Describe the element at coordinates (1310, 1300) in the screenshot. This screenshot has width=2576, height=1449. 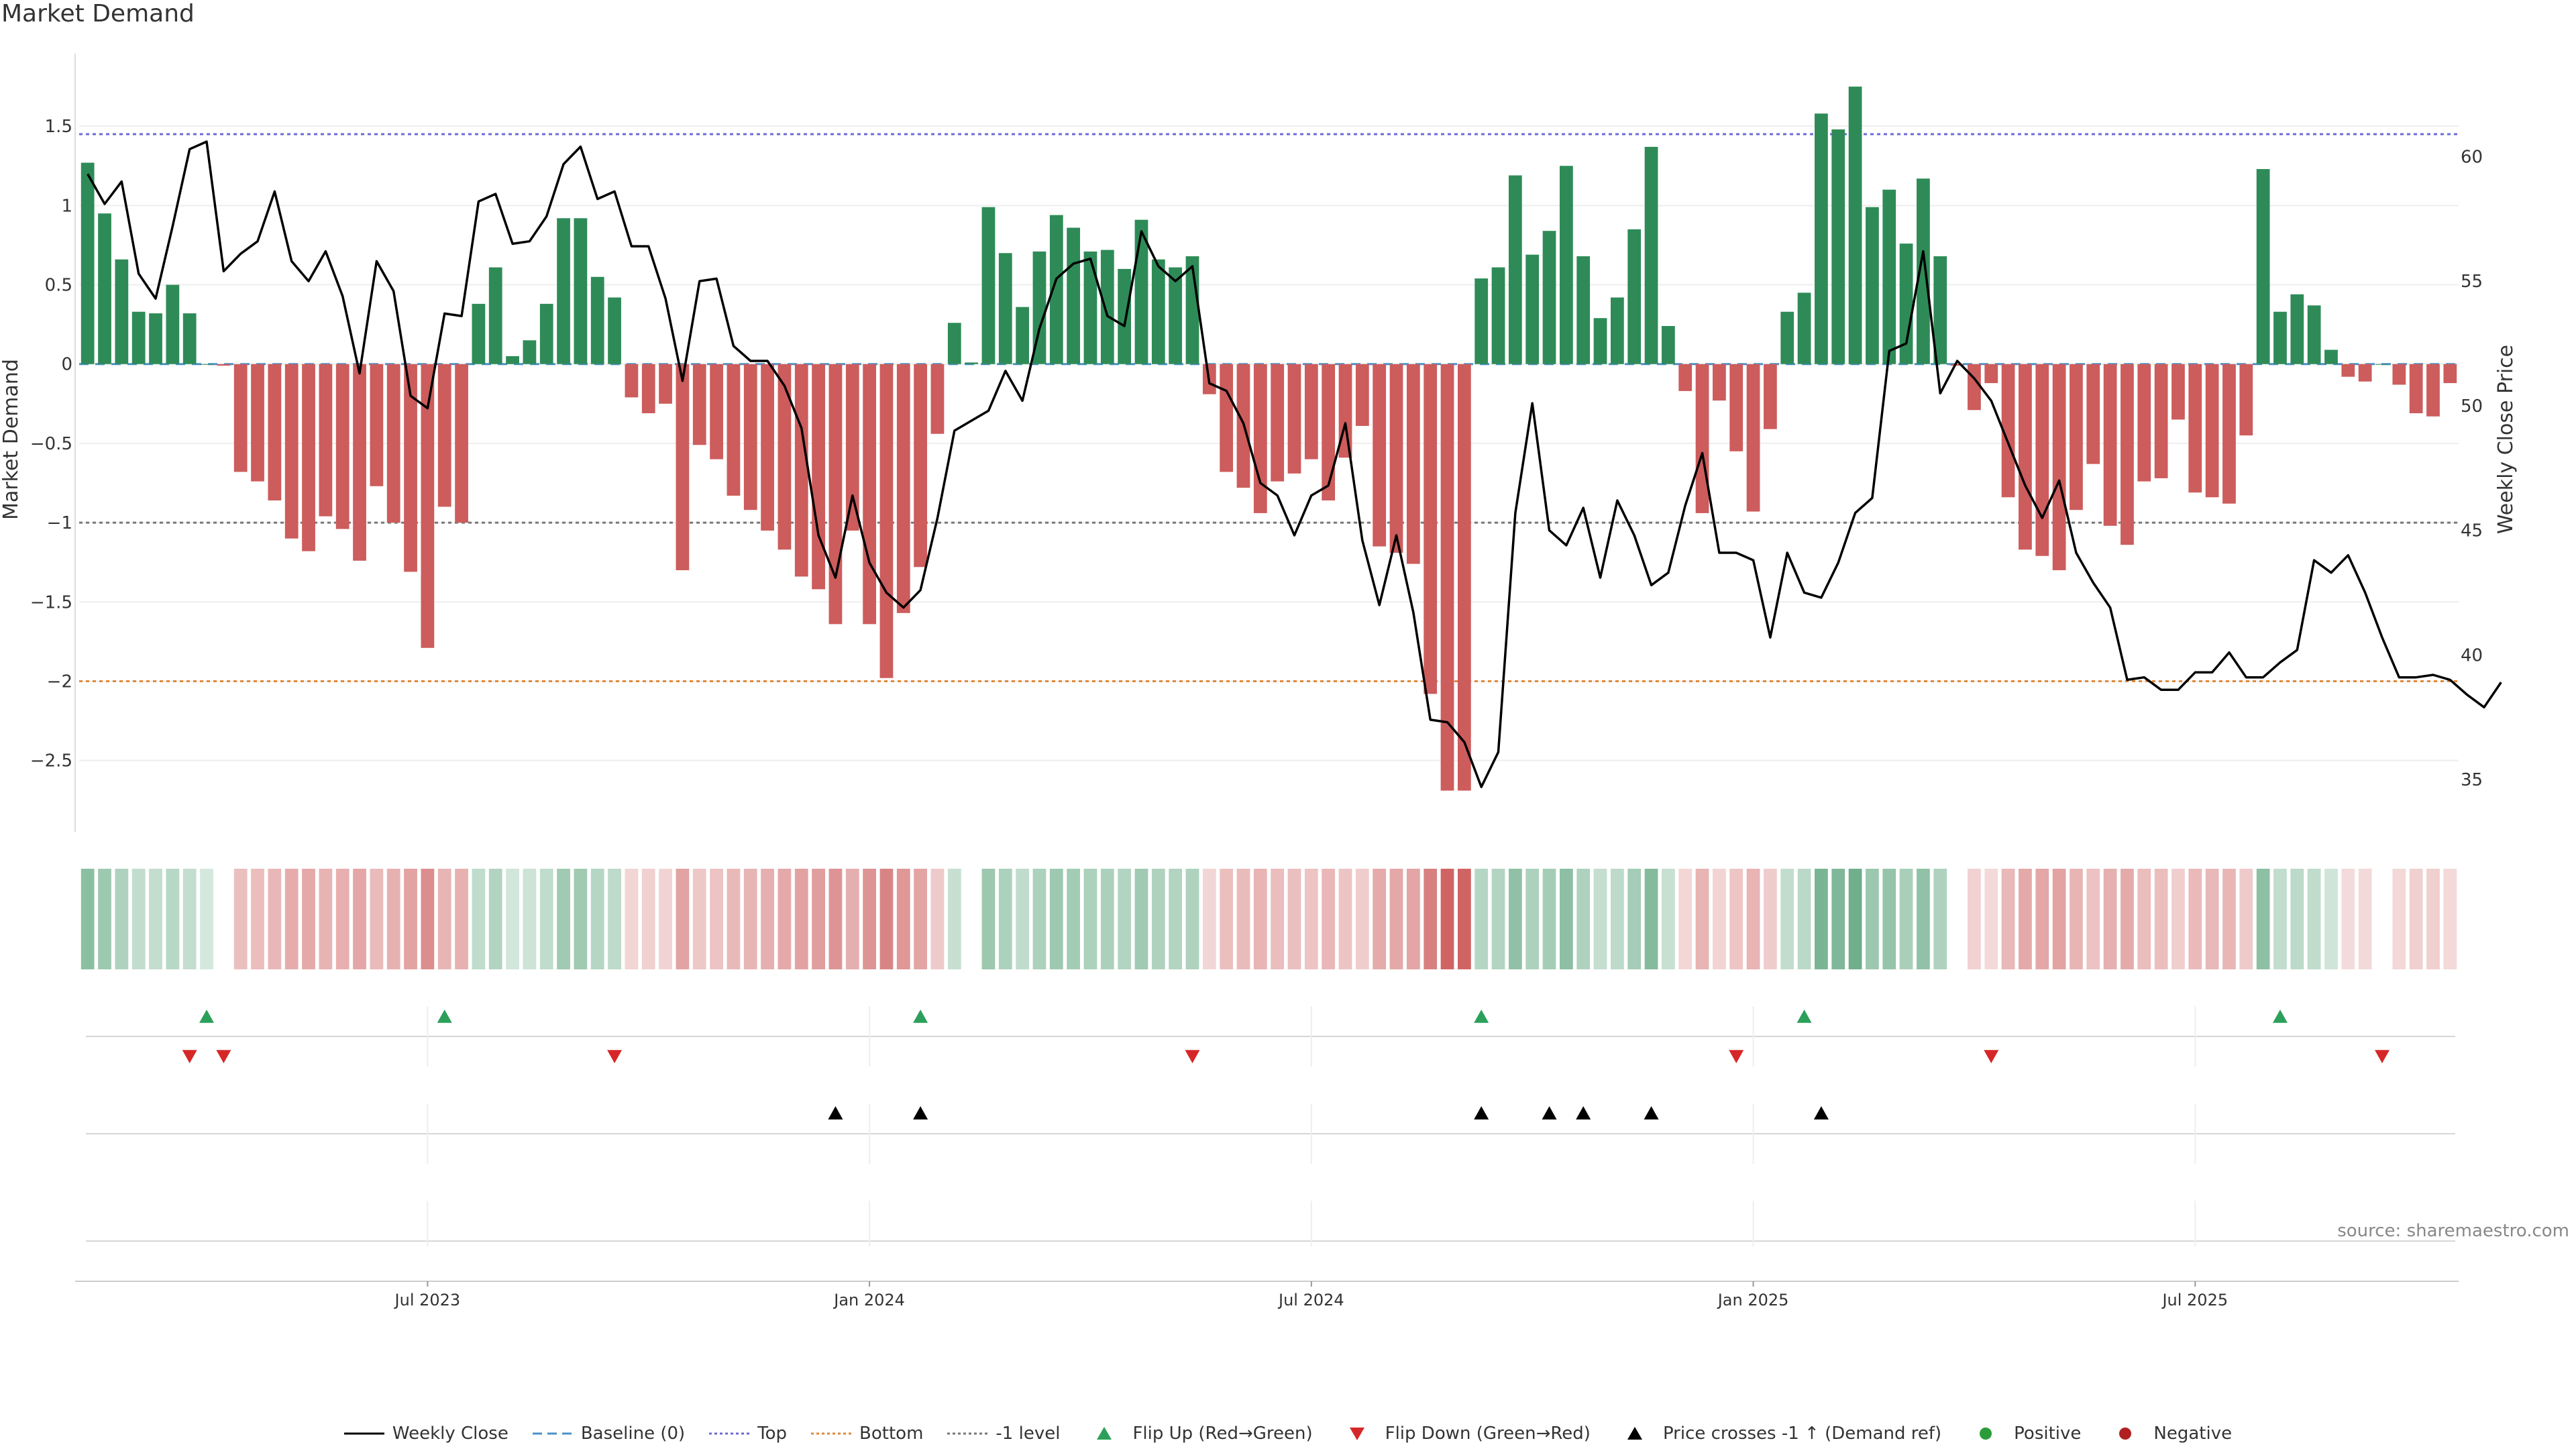
I see `x-tick-label: Jul 2024` at that location.